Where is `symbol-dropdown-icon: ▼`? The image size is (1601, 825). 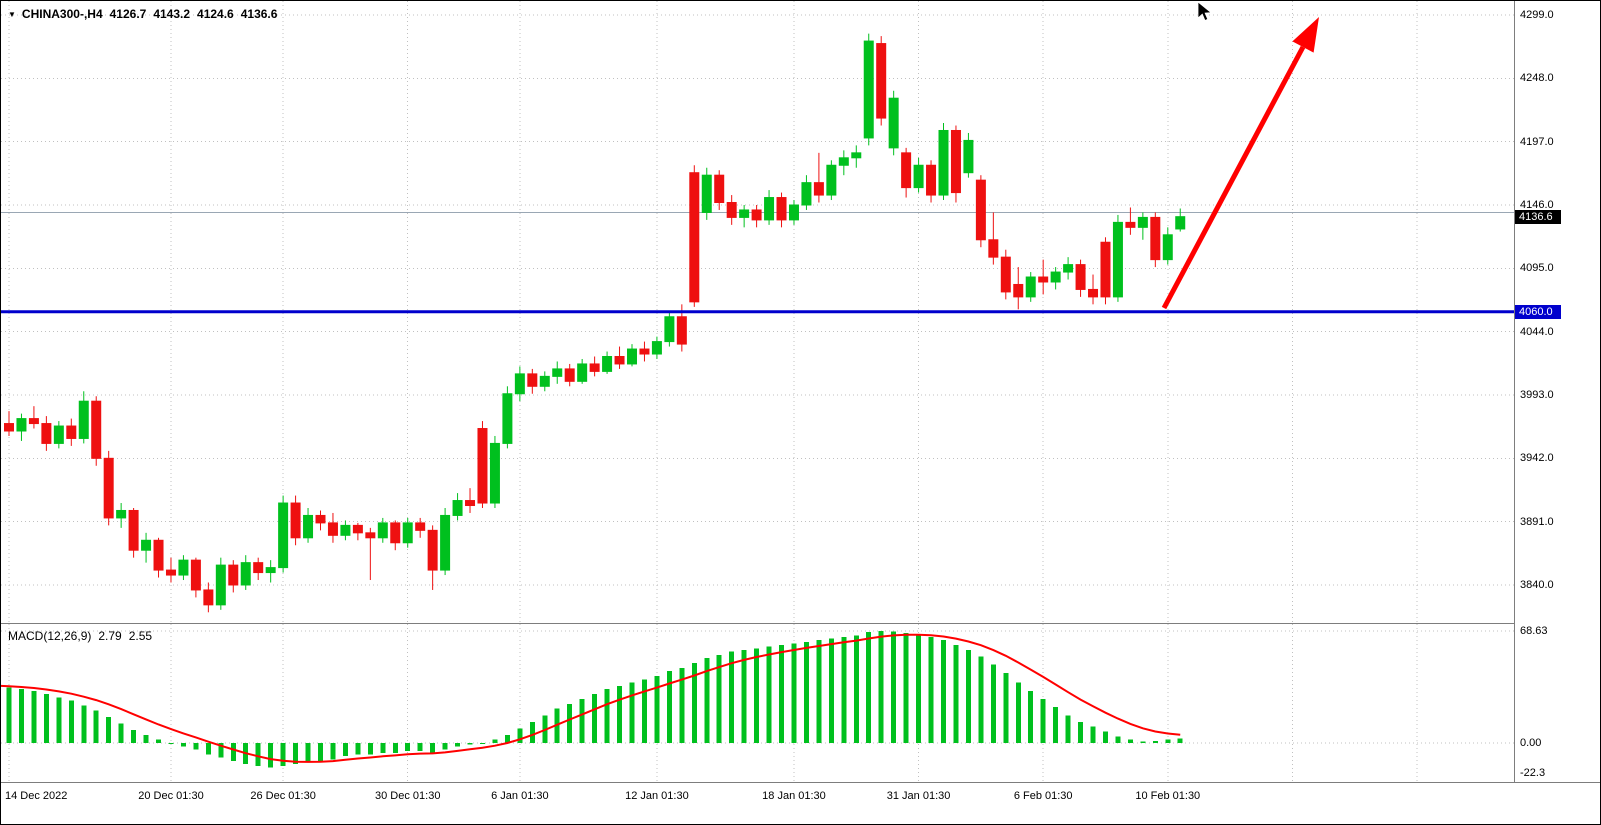 symbol-dropdown-icon: ▼ is located at coordinates (12, 14).